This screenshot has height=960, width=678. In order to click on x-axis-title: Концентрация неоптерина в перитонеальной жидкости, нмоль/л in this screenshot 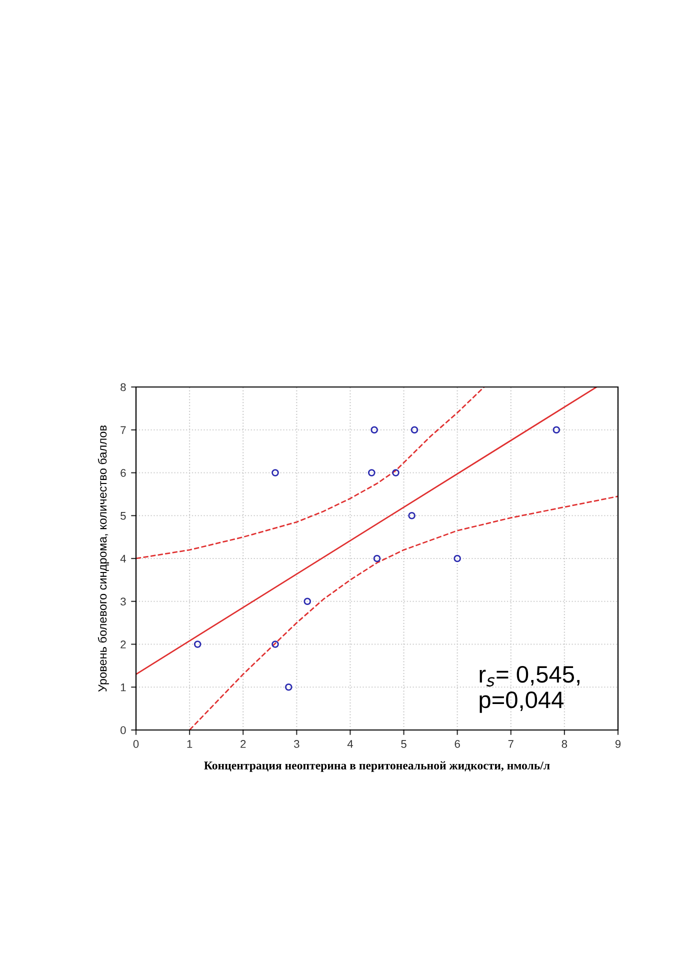, I will do `click(377, 766)`.